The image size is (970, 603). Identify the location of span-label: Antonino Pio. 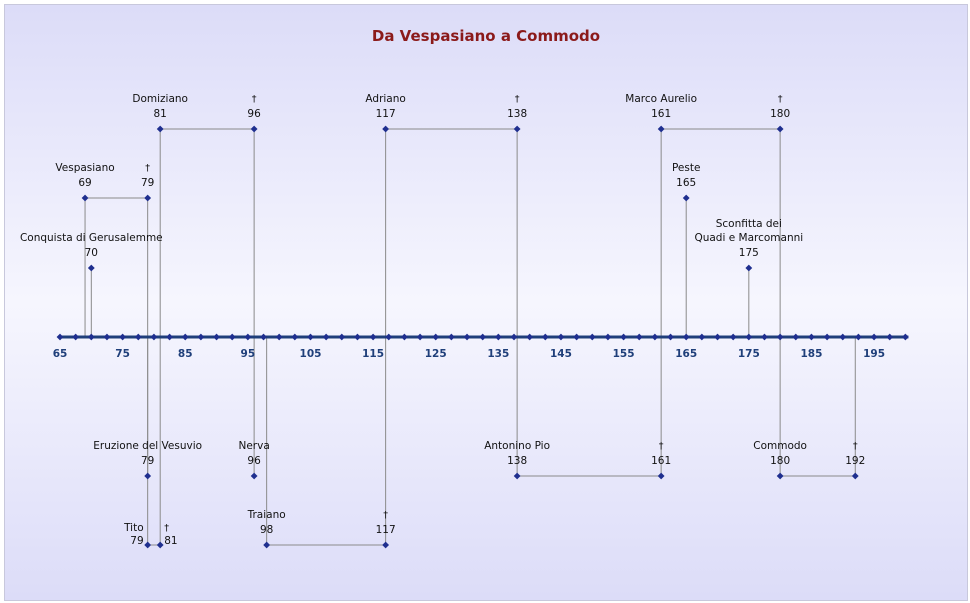
(517, 446).